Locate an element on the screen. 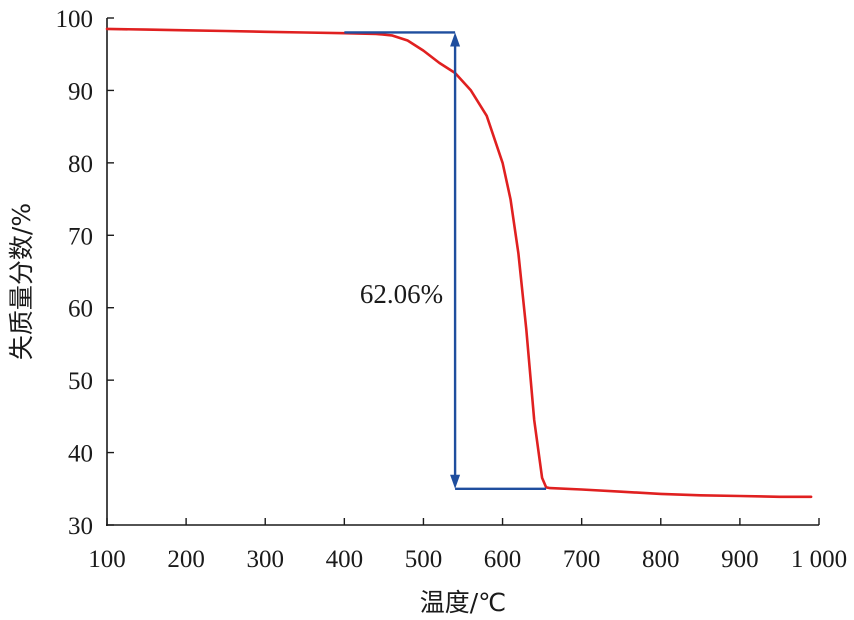  x-tick-label: 200 is located at coordinates (186, 559).